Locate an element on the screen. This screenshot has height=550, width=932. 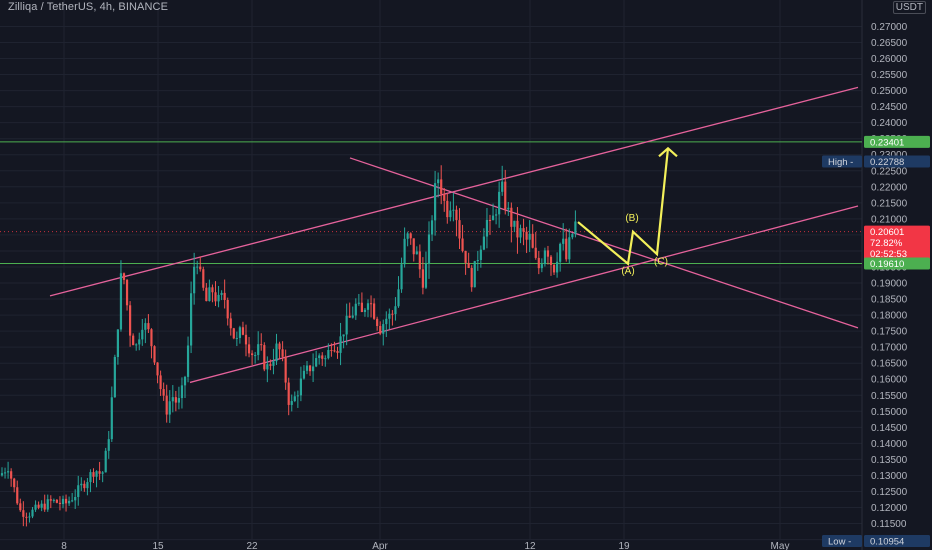
resistance-tag: 0.23401 is located at coordinates (897, 141).